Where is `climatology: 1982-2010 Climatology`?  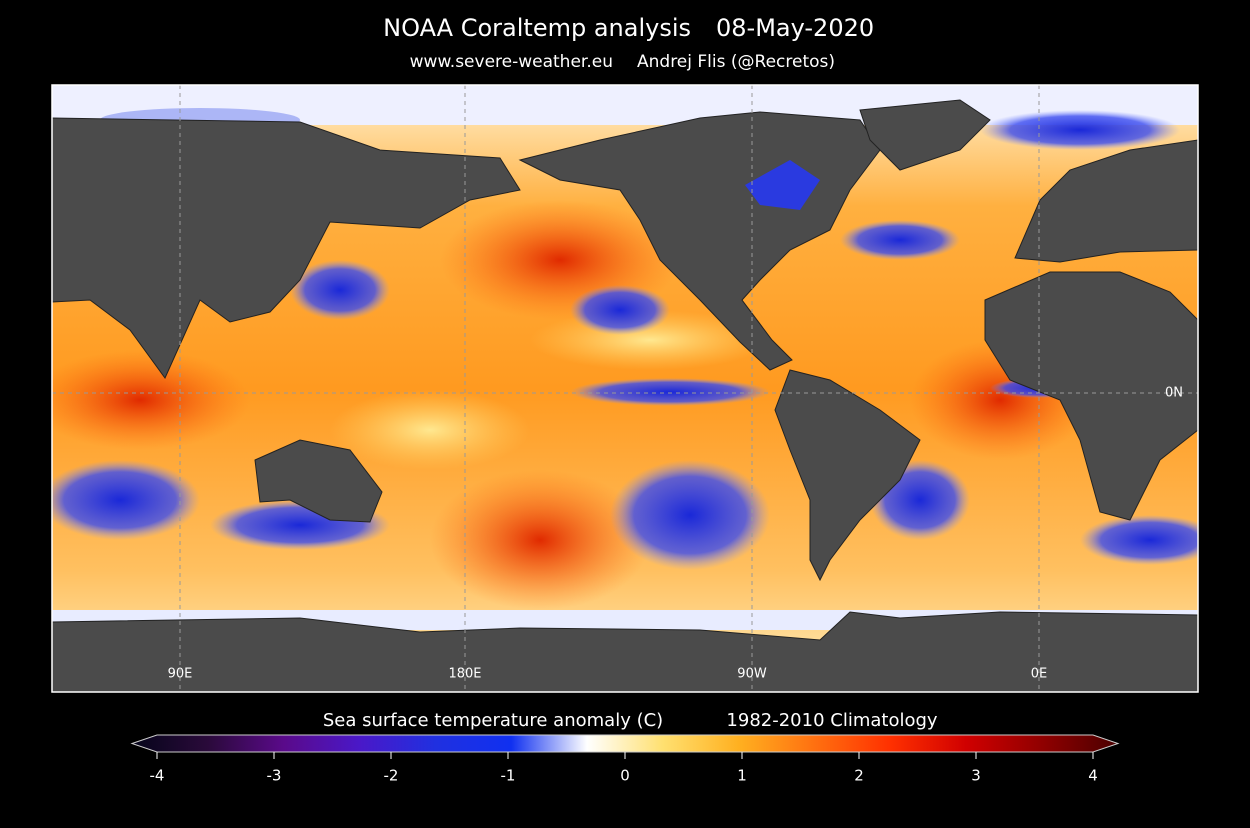 climatology: 1982-2010 Climatology is located at coordinates (831, 720).